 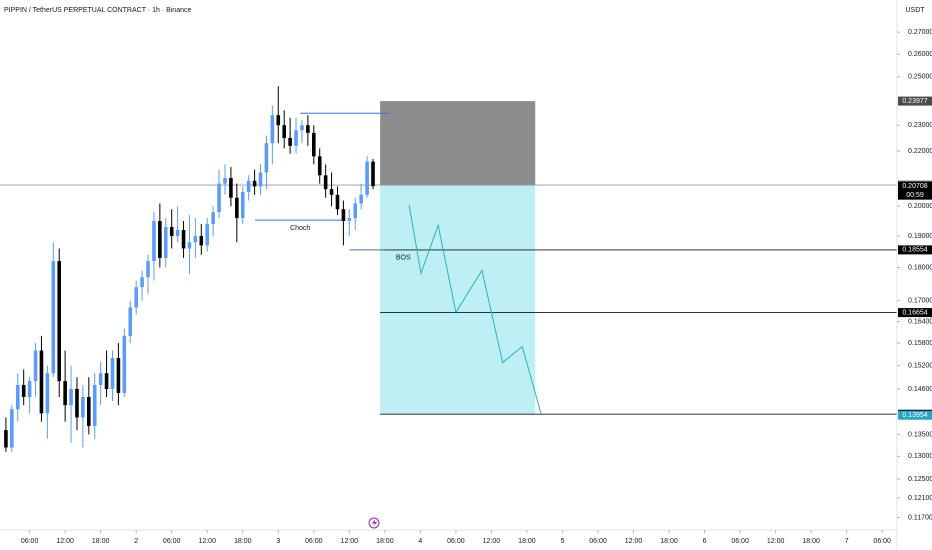 I want to click on x-tick-label: 6, so click(x=705, y=541).